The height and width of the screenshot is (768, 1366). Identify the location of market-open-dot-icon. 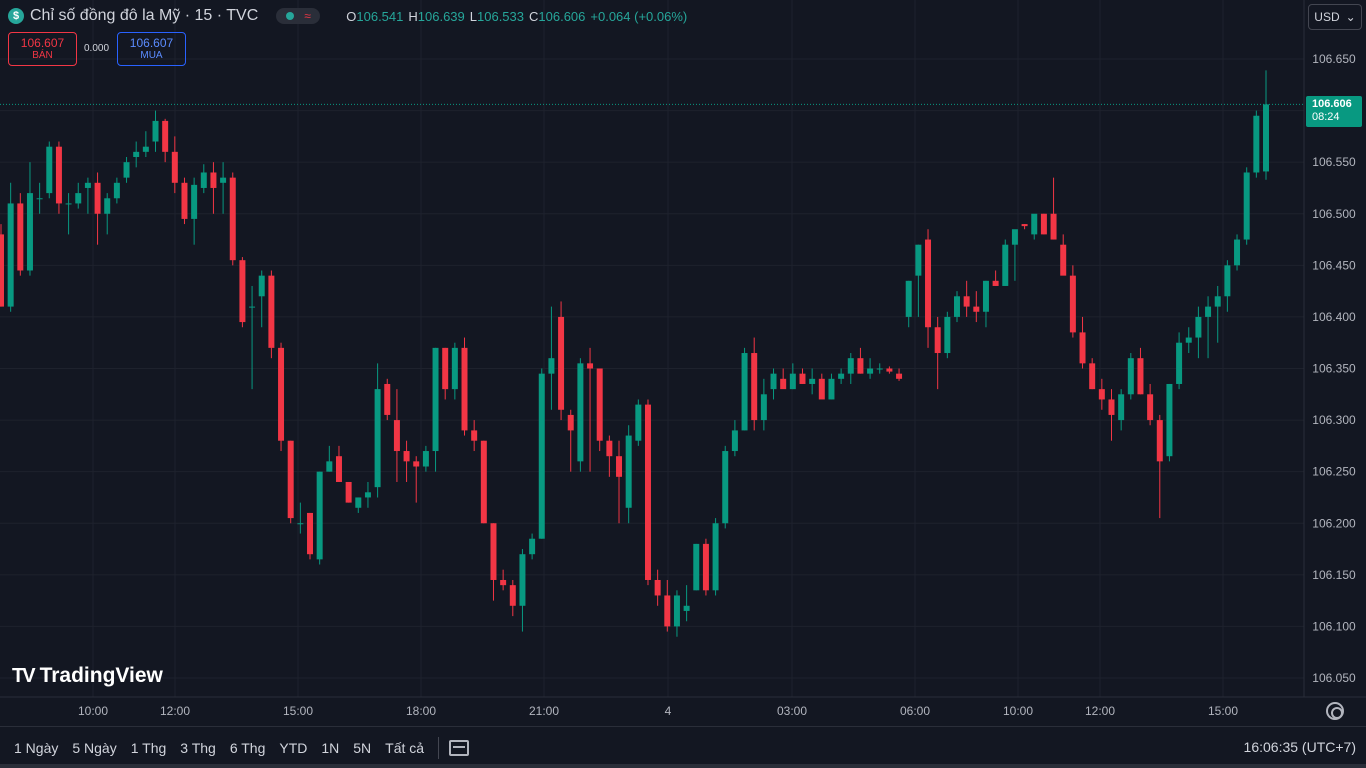
(289, 16).